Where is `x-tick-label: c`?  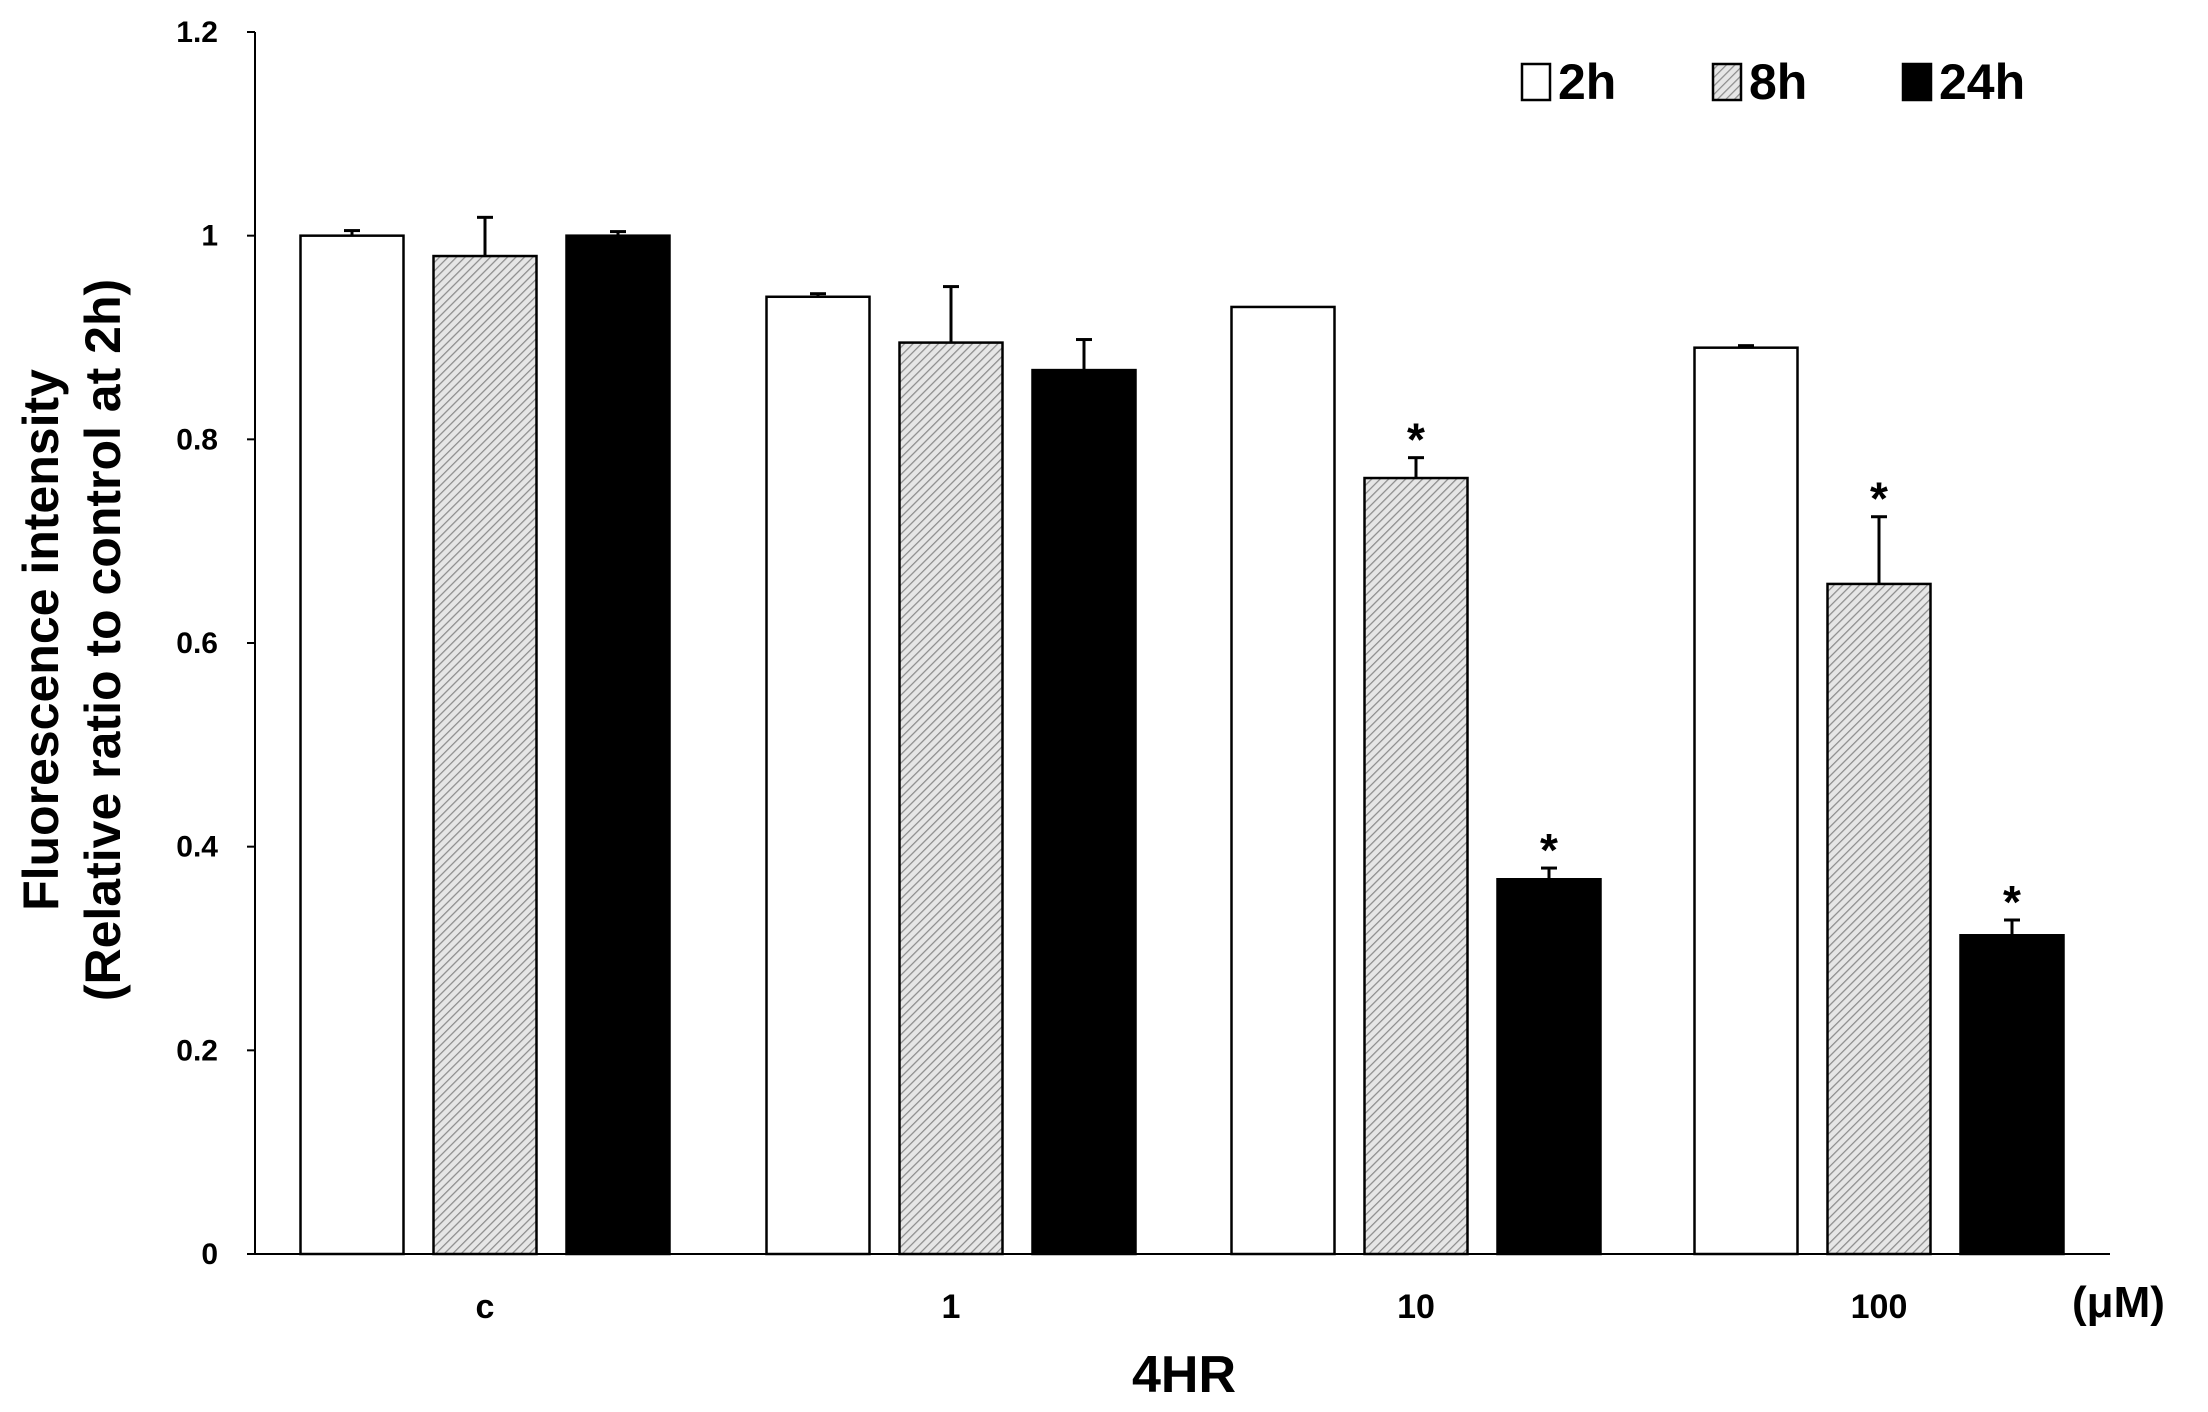 x-tick-label: c is located at coordinates (485, 1307).